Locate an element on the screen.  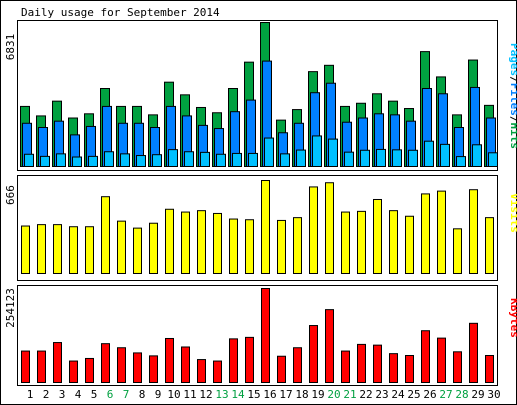
pages-bar: Day 24 Pages 790 is located at coordinates (397, 158).